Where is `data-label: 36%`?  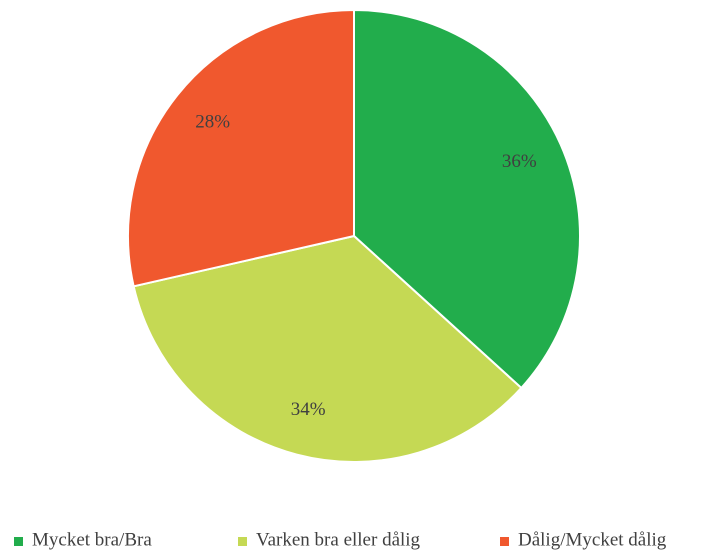
data-label: 36% is located at coordinates (519, 161).